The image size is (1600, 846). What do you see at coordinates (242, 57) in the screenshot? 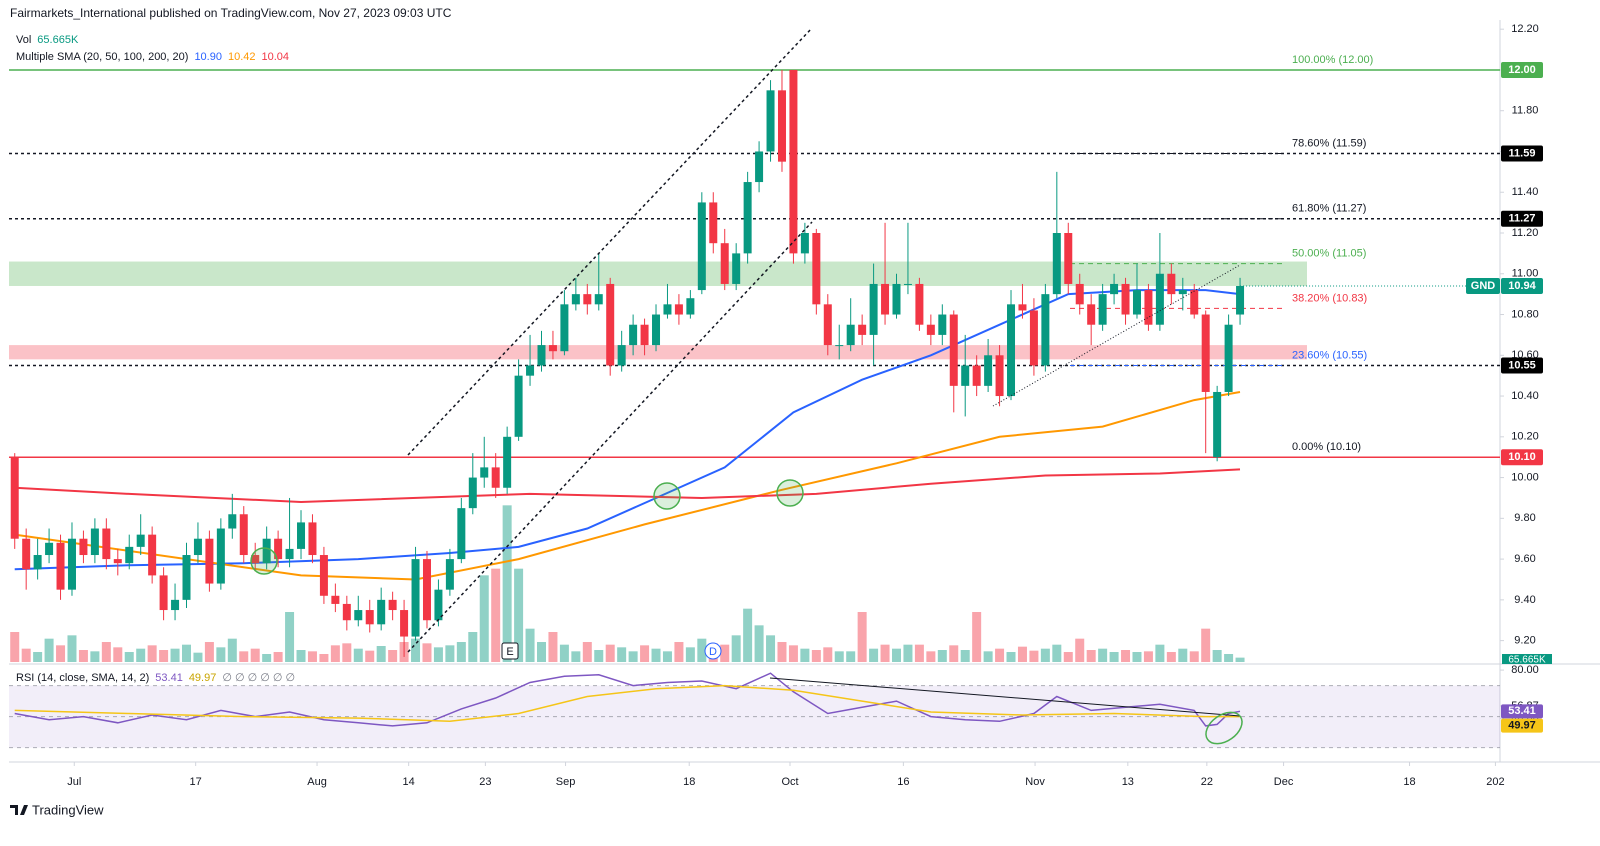
I see `legend-value: 10.42` at bounding box center [242, 57].